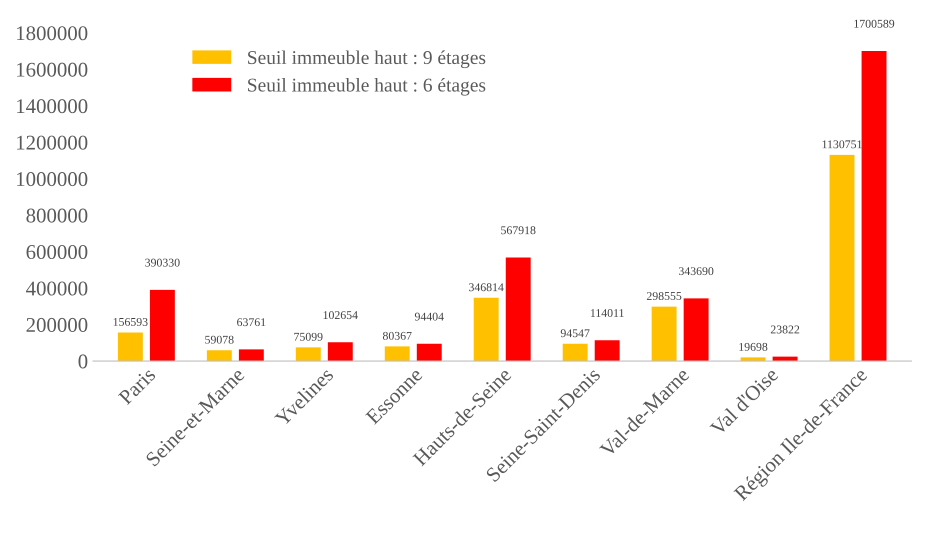  What do you see at coordinates (57, 215) in the screenshot?
I see `y-tick-label: 800000` at bounding box center [57, 215].